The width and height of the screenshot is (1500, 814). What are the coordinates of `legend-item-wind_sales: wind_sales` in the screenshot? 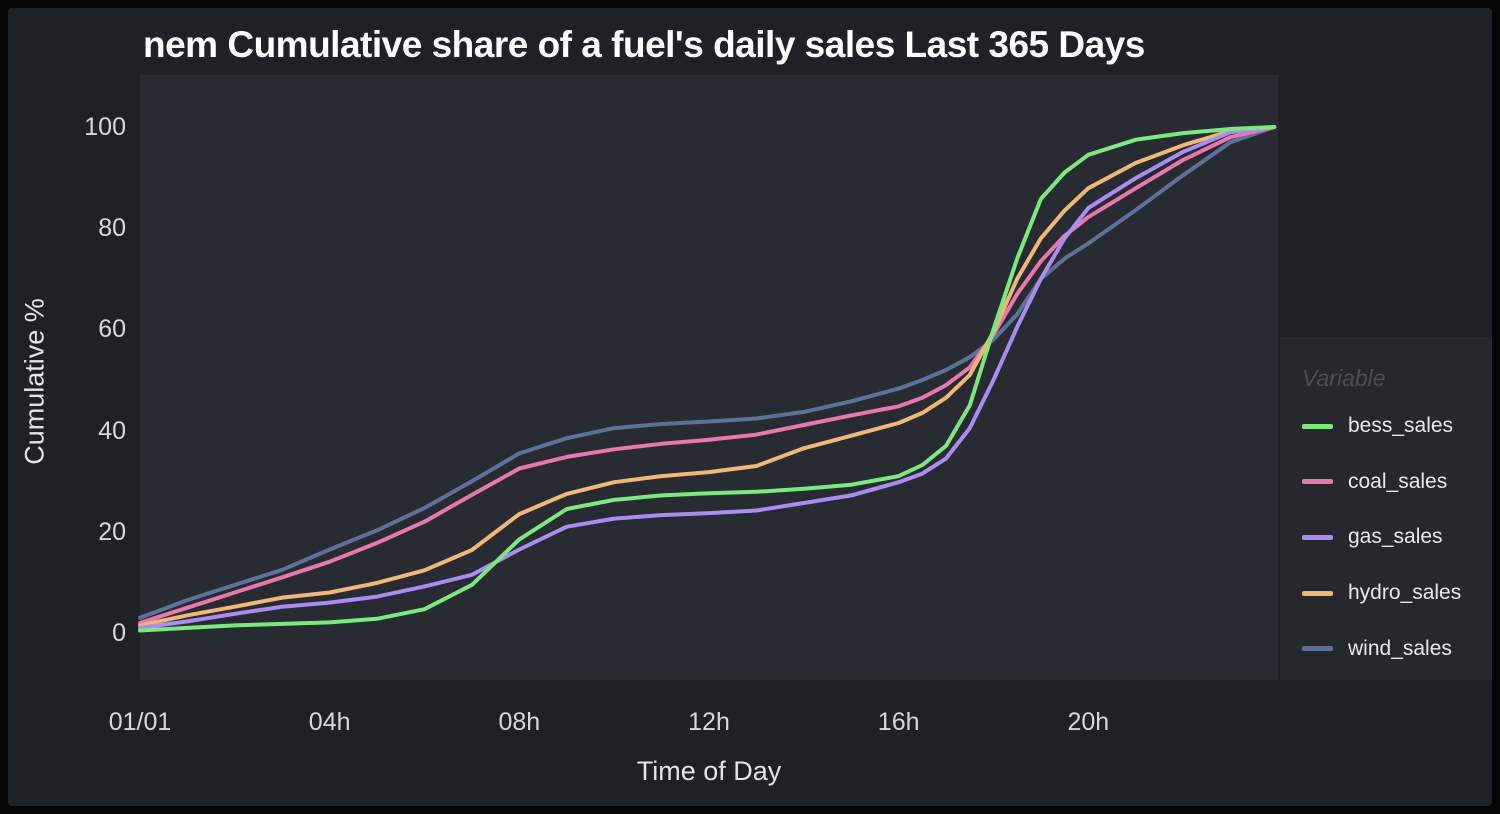 It's located at (1377, 649).